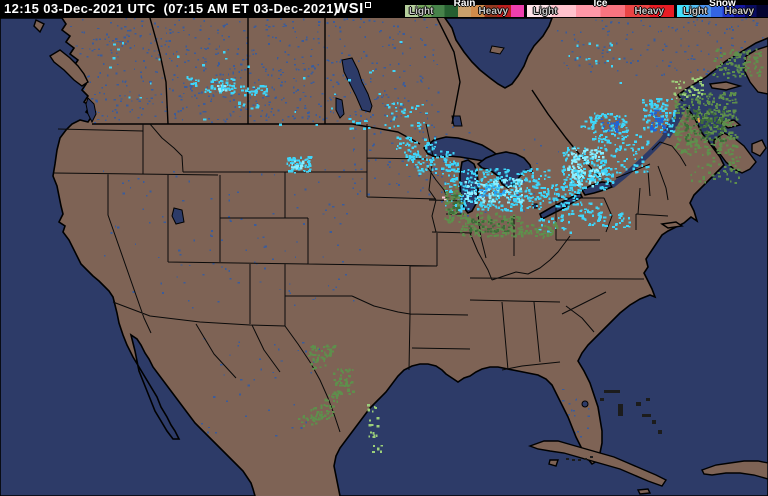  I want to click on wsi-logo: WSI, so click(352, 9).